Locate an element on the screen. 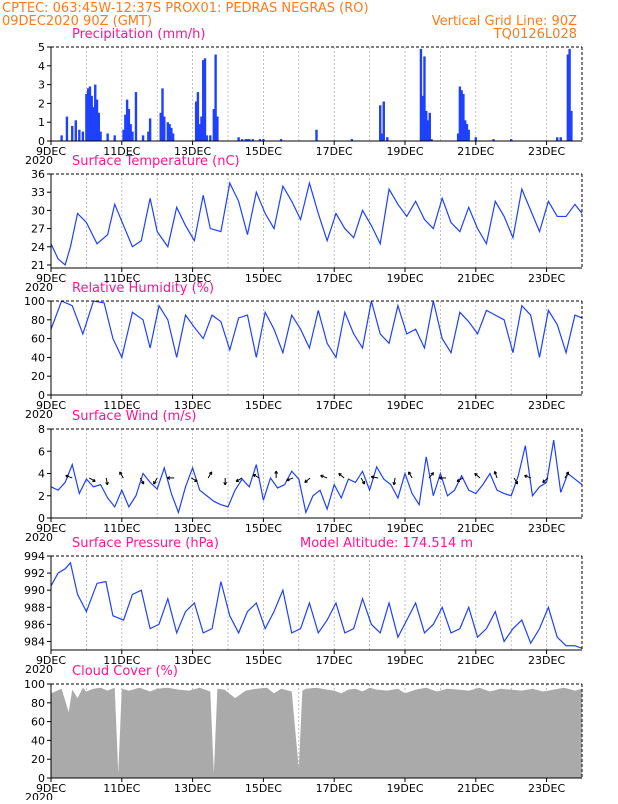 This screenshot has width=618, height=804. y-tick-label: 6 is located at coordinates (41, 451).